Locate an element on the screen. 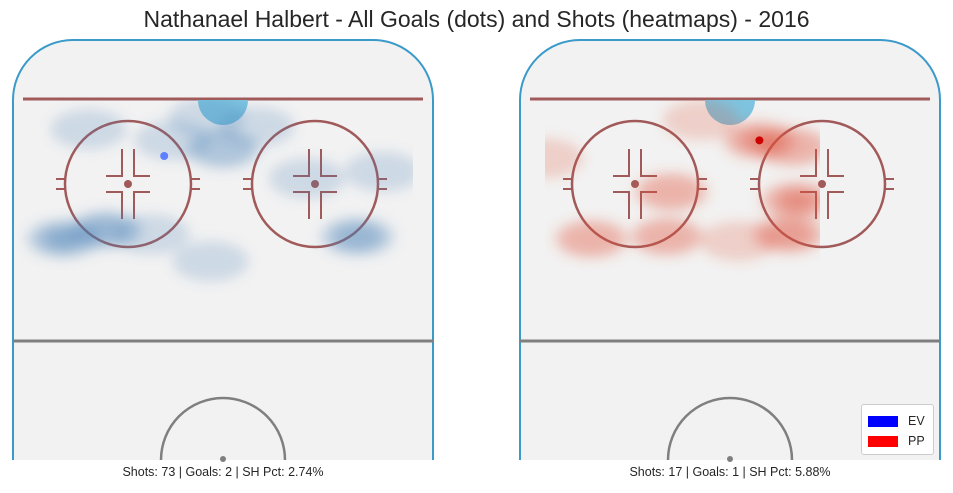 This screenshot has width=953, height=493. left-center-circle is located at coordinates (223, 428).